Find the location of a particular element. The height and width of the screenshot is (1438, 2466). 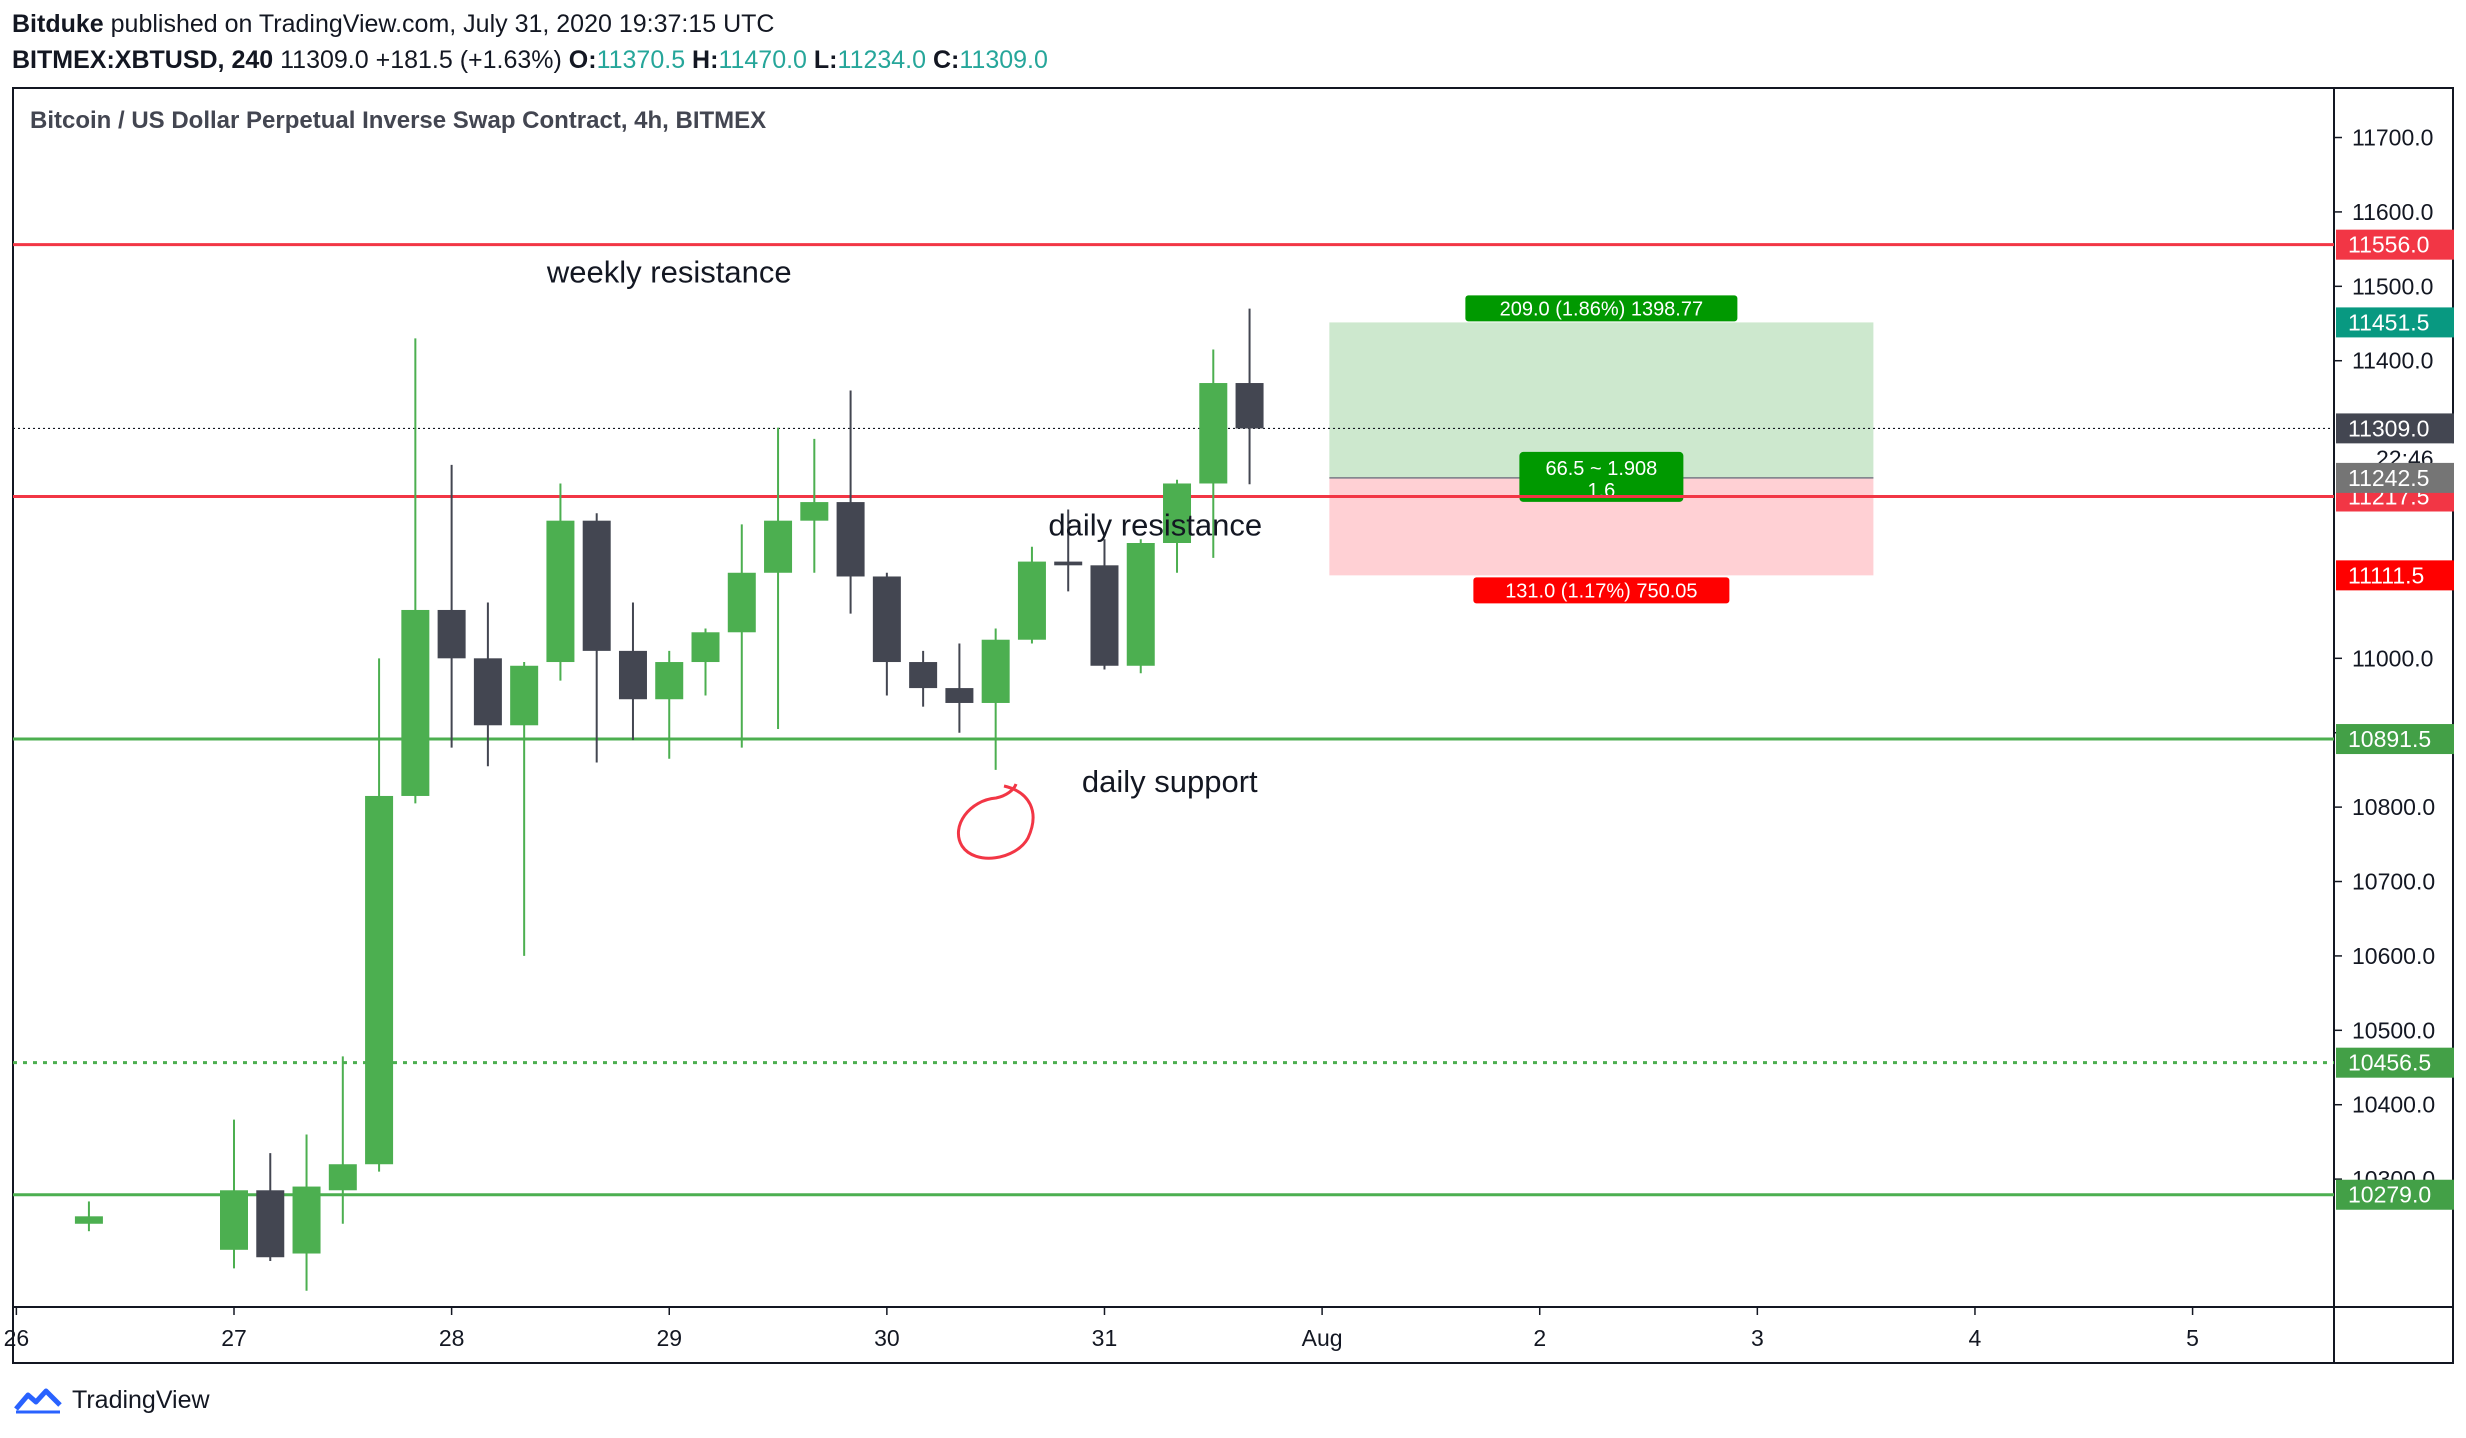

price-tag-label: 10279.0 is located at coordinates (2389, 1195).